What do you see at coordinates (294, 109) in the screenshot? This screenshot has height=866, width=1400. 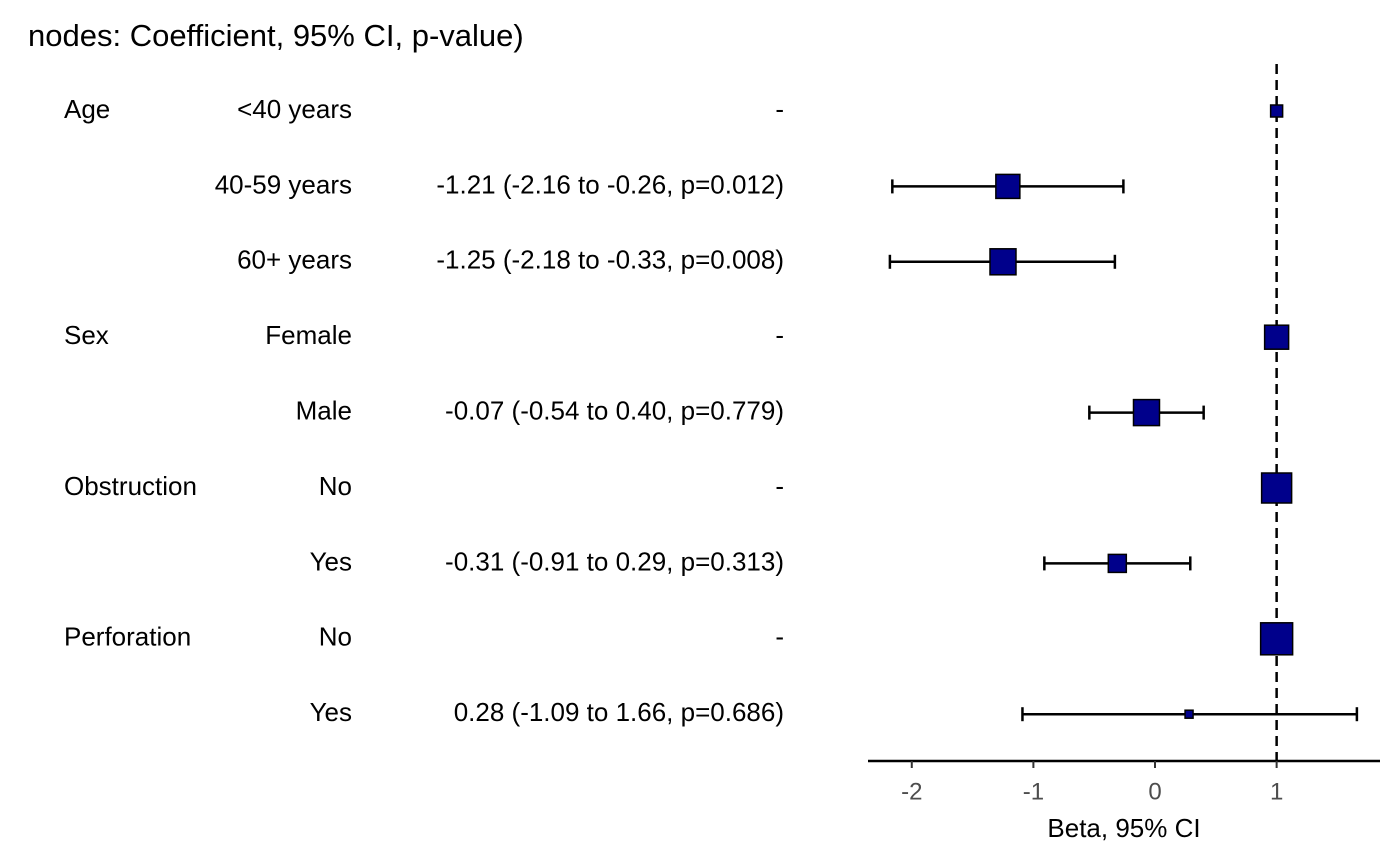 I see `level-label: <40 years` at bounding box center [294, 109].